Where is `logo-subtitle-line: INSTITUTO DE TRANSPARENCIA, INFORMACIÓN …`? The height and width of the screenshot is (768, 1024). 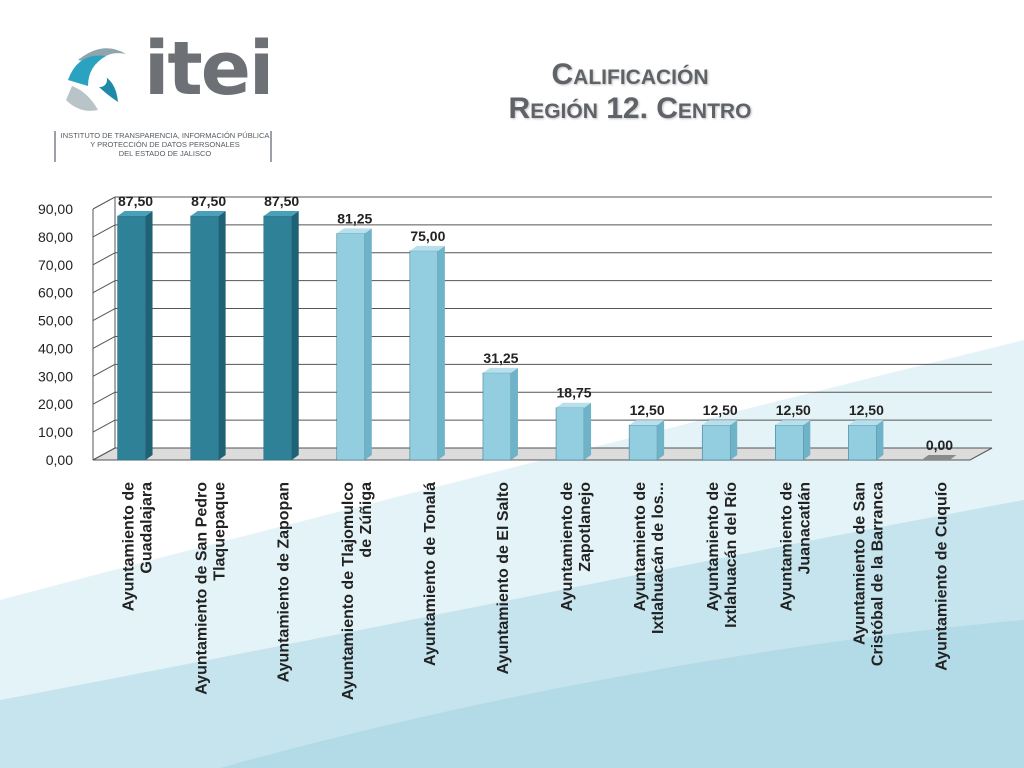 logo-subtitle-line: INSTITUTO DE TRANSPARENCIA, INFORMACIÓN … is located at coordinates (165, 135).